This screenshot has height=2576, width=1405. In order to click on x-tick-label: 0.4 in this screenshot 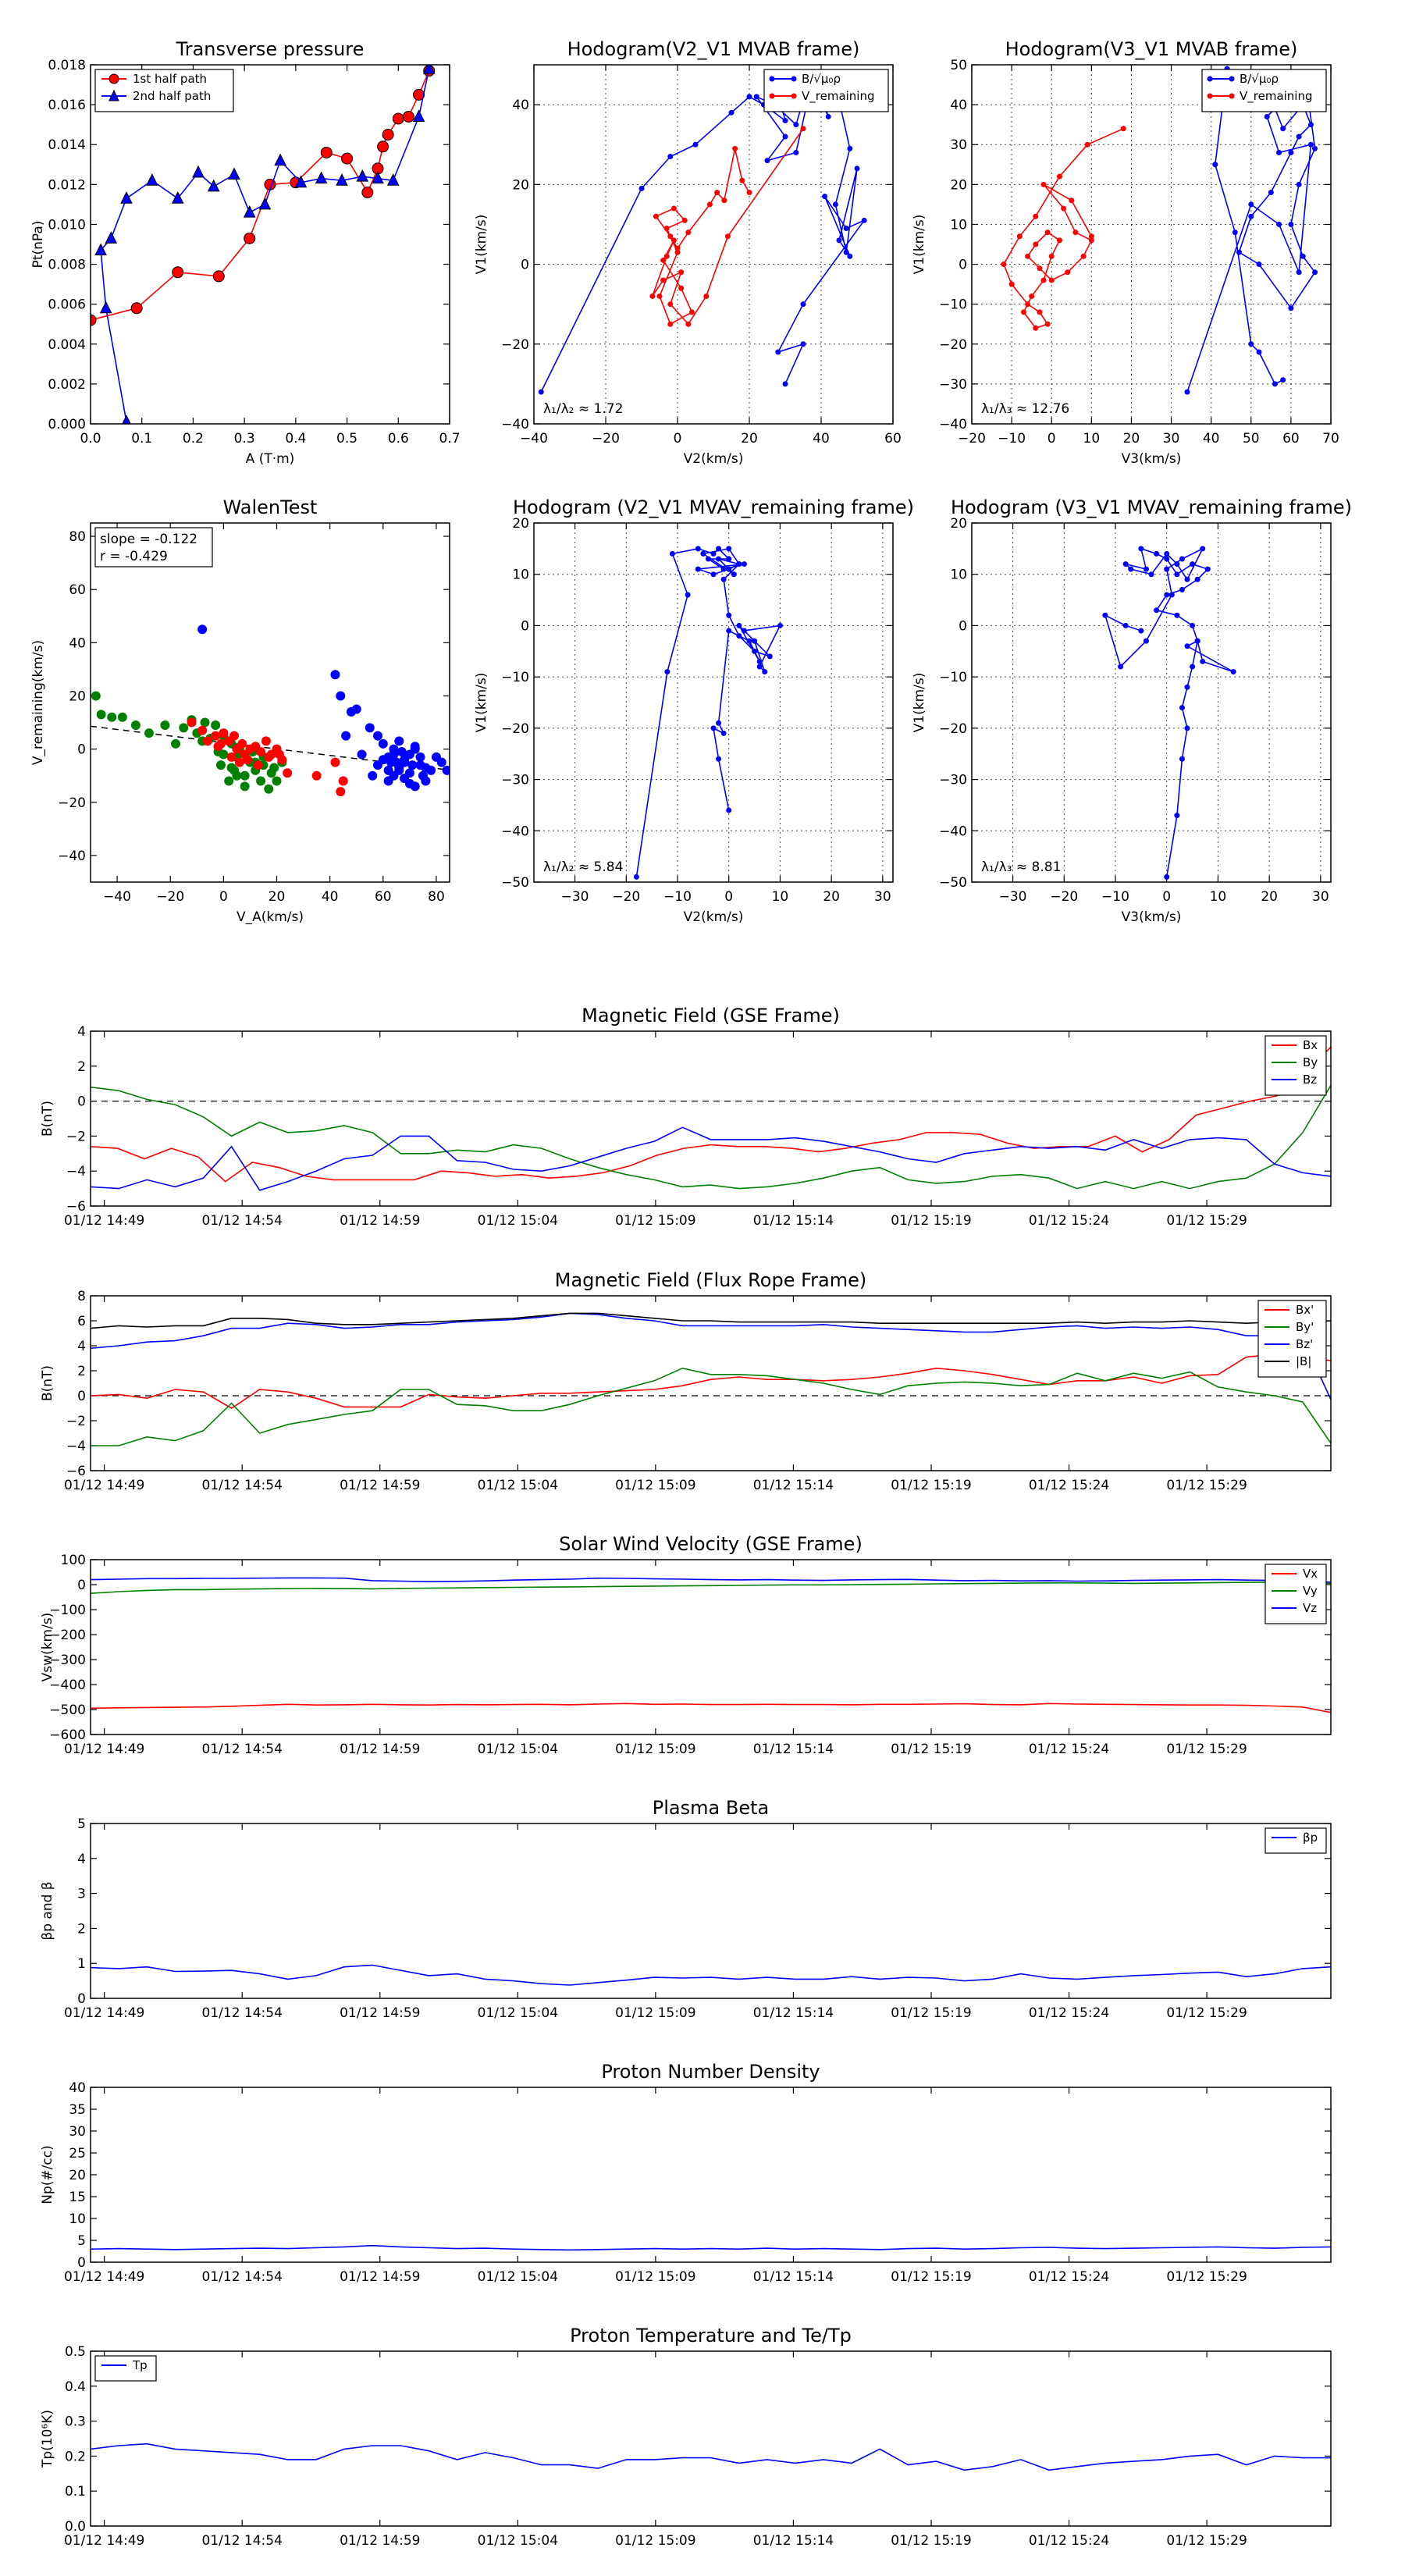, I will do `click(295, 439)`.